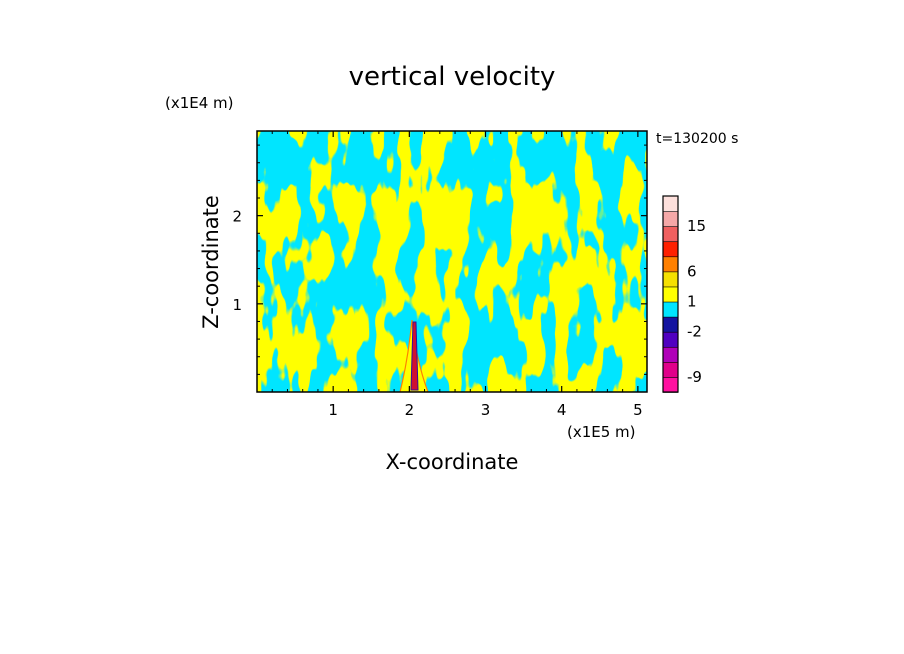  I want to click on colorbar-frame, so click(670, 294).